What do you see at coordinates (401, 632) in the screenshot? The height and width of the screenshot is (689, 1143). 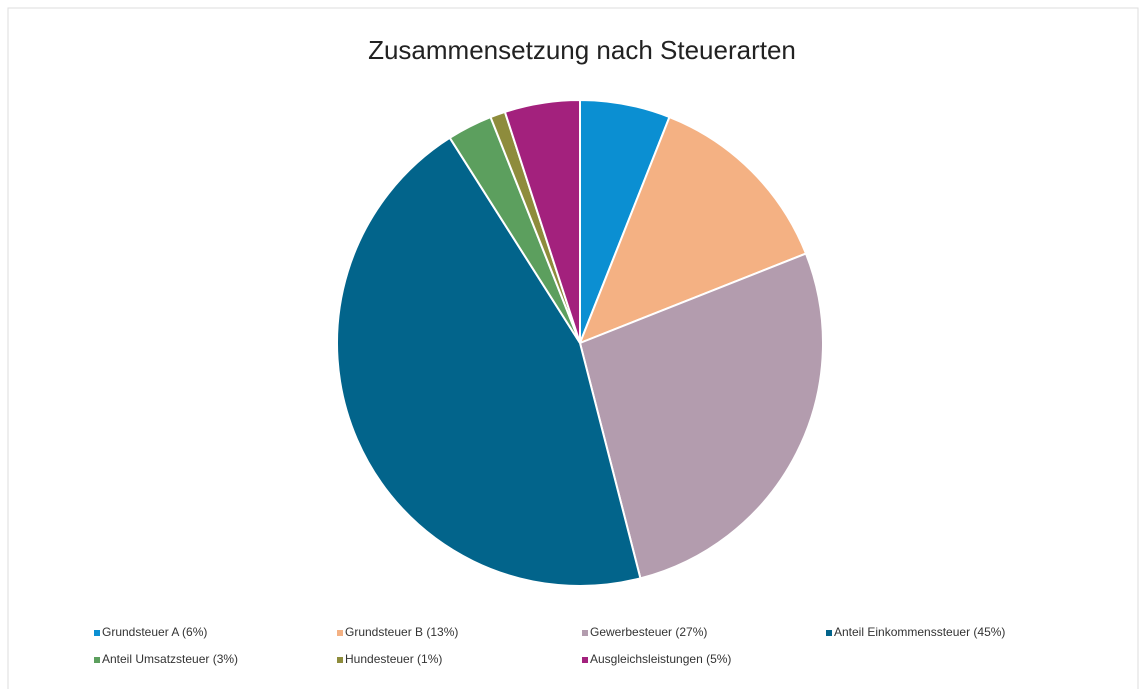 I see `legend-label: Grundsteuer B (13%)` at bounding box center [401, 632].